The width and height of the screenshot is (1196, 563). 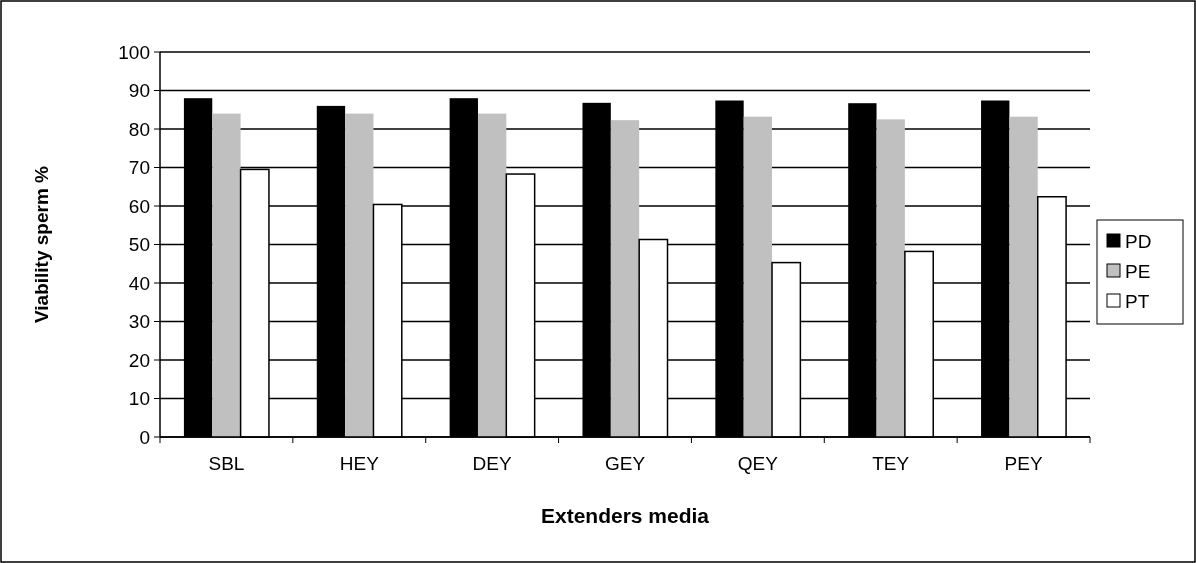 What do you see at coordinates (139, 206) in the screenshot?
I see `y-tick-label: 60` at bounding box center [139, 206].